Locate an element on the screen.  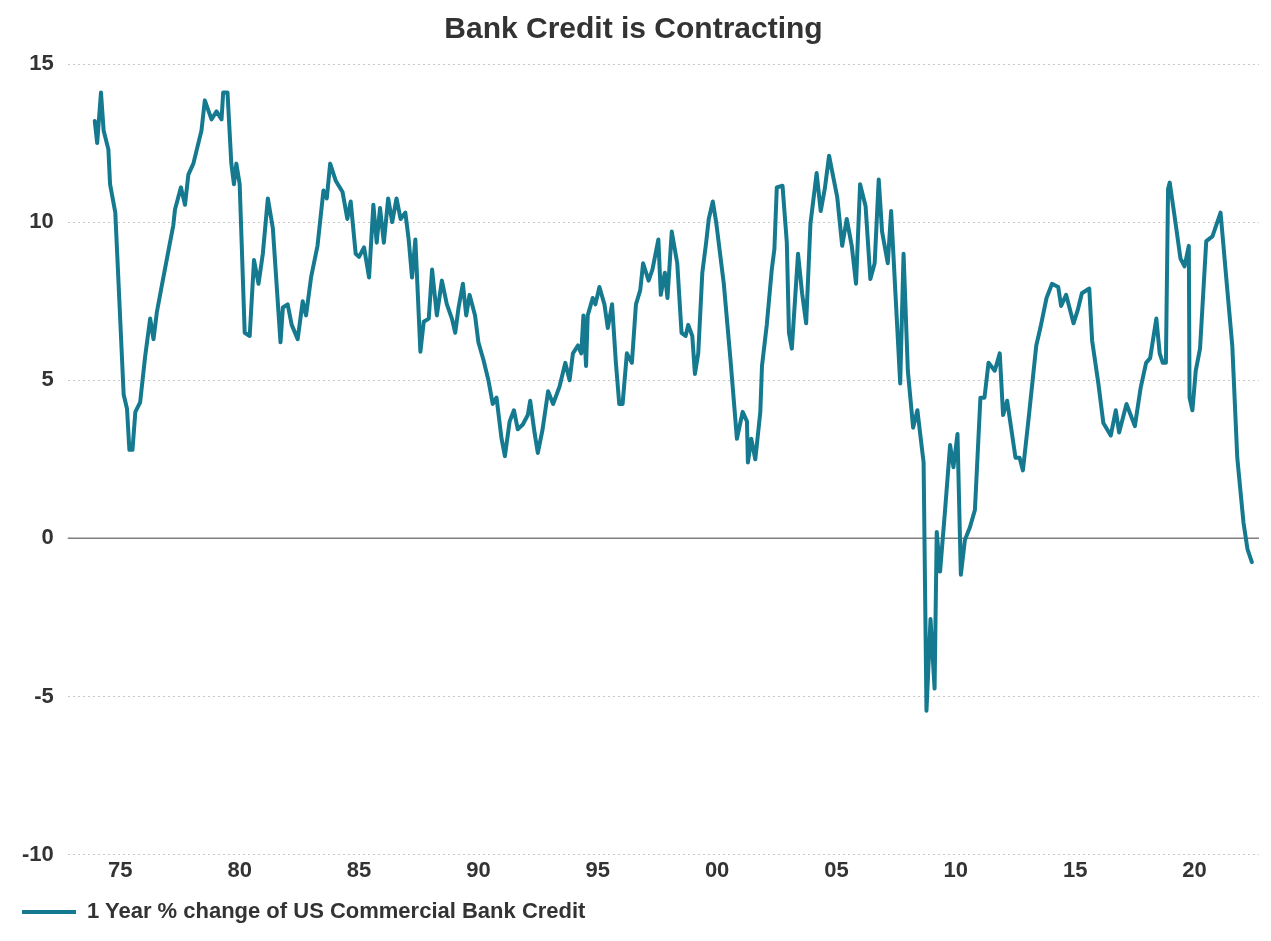
x-tick-label: 05 is located at coordinates (836, 869).